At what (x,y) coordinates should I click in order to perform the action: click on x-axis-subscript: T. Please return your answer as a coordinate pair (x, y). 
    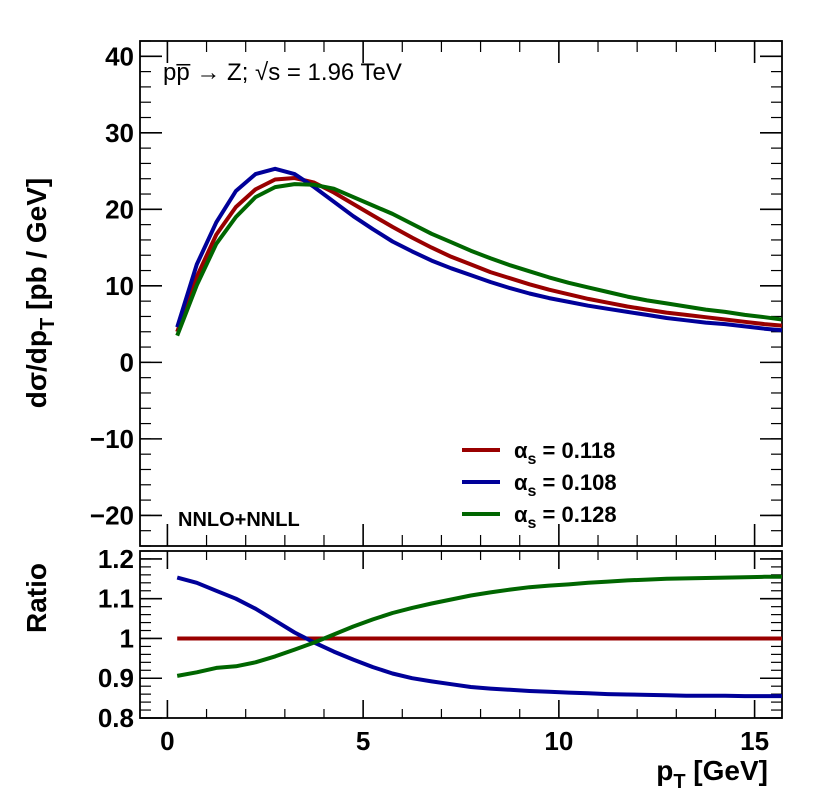
    Looking at the image, I should click on (679, 782).